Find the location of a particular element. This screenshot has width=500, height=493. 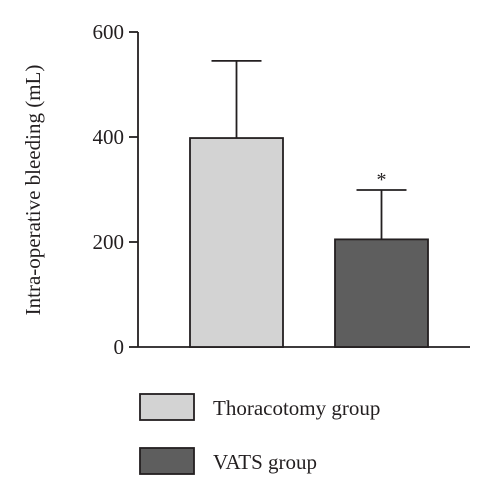

legend: Thoracotomy group VATS group is located at coordinates (259, 434).